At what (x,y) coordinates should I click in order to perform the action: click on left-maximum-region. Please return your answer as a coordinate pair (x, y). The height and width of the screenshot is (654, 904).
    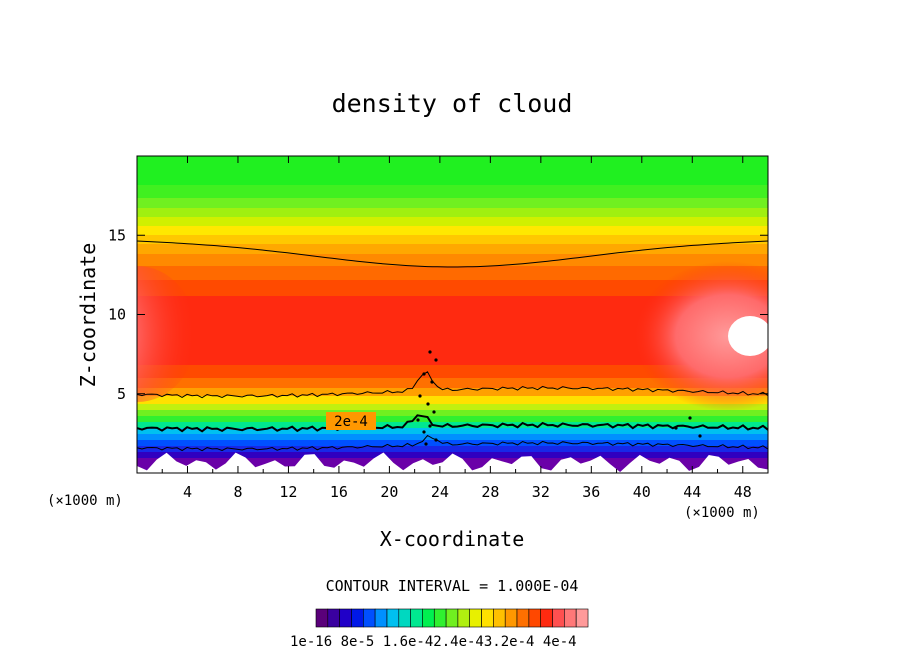
    Looking at the image, I should click on (167, 334).